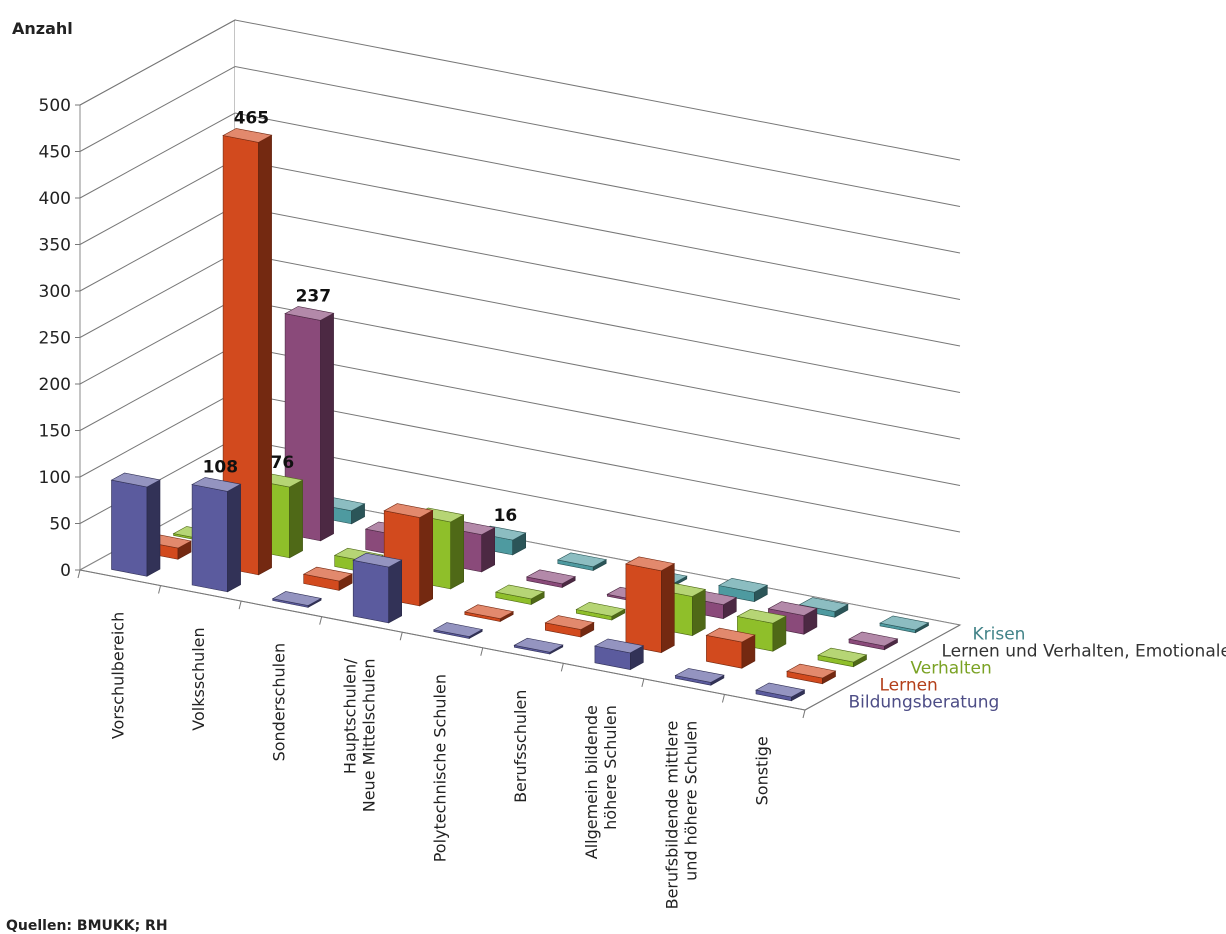 Image resolution: width=1226 pixels, height=934 pixels. Describe the element at coordinates (55, 385) in the screenshot. I see `y-tick-label: 200` at that location.